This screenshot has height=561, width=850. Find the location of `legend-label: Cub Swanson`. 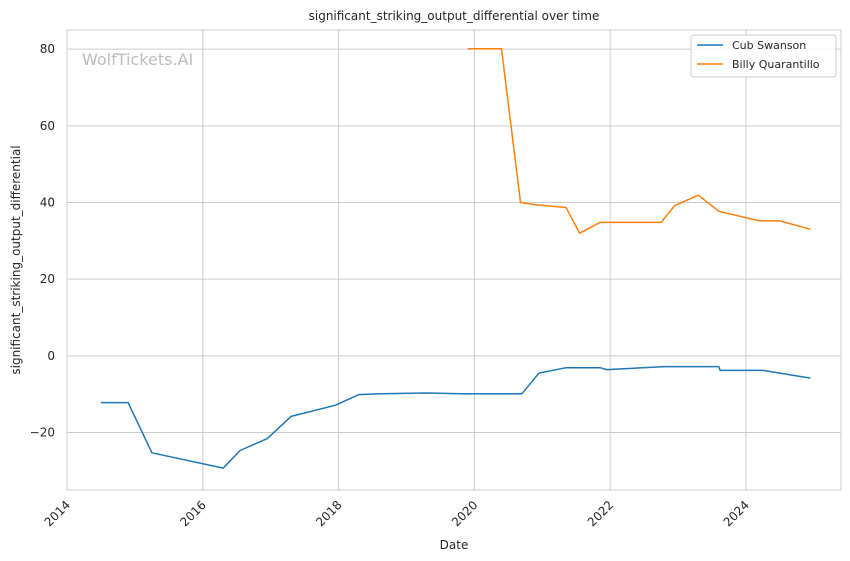

legend-label: Cub Swanson is located at coordinates (769, 45).